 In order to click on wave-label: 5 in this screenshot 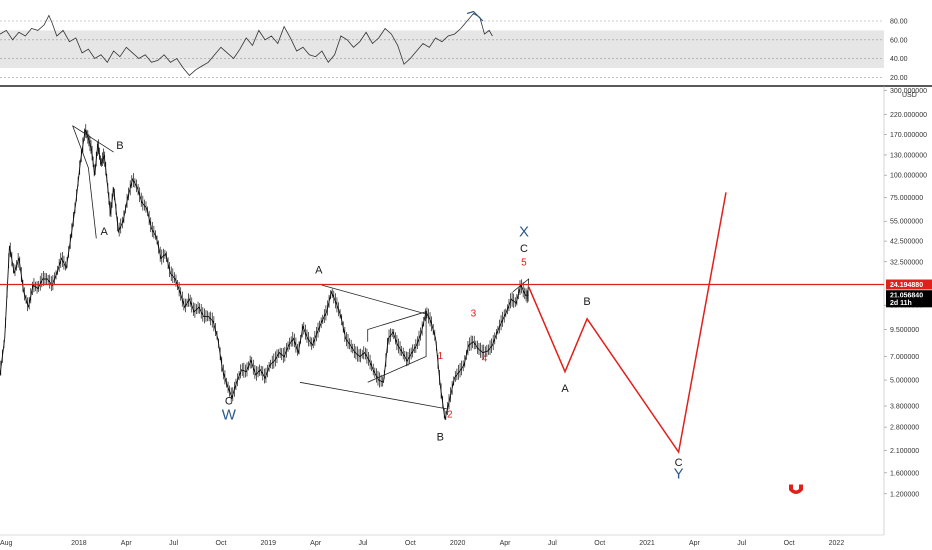, I will do `click(524, 262)`.